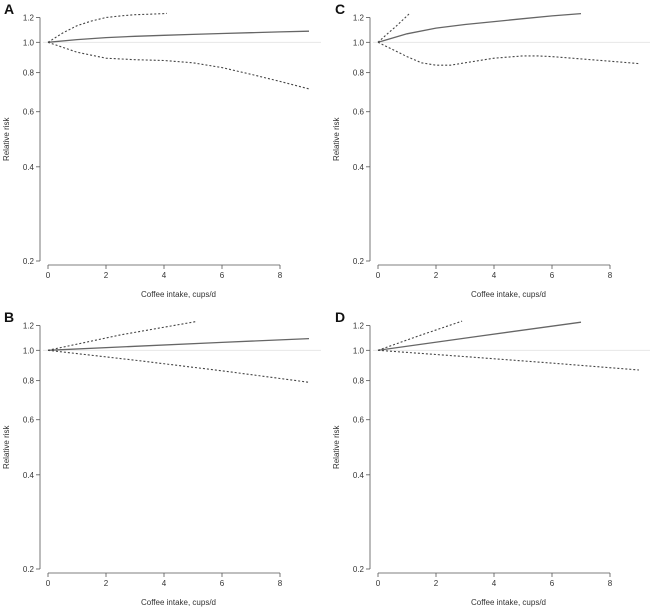  What do you see at coordinates (9, 9) in the screenshot?
I see `panel-letter-a: A` at bounding box center [9, 9].